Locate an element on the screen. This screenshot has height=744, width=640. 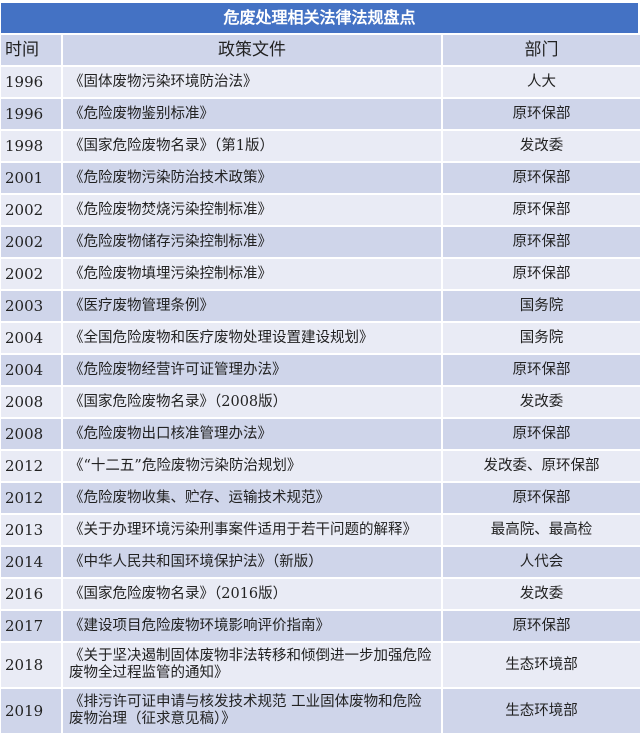
table-row: 2017 《建设项目危险废物环境影响评价指南》 原环保部 is located at coordinates (320, 626).